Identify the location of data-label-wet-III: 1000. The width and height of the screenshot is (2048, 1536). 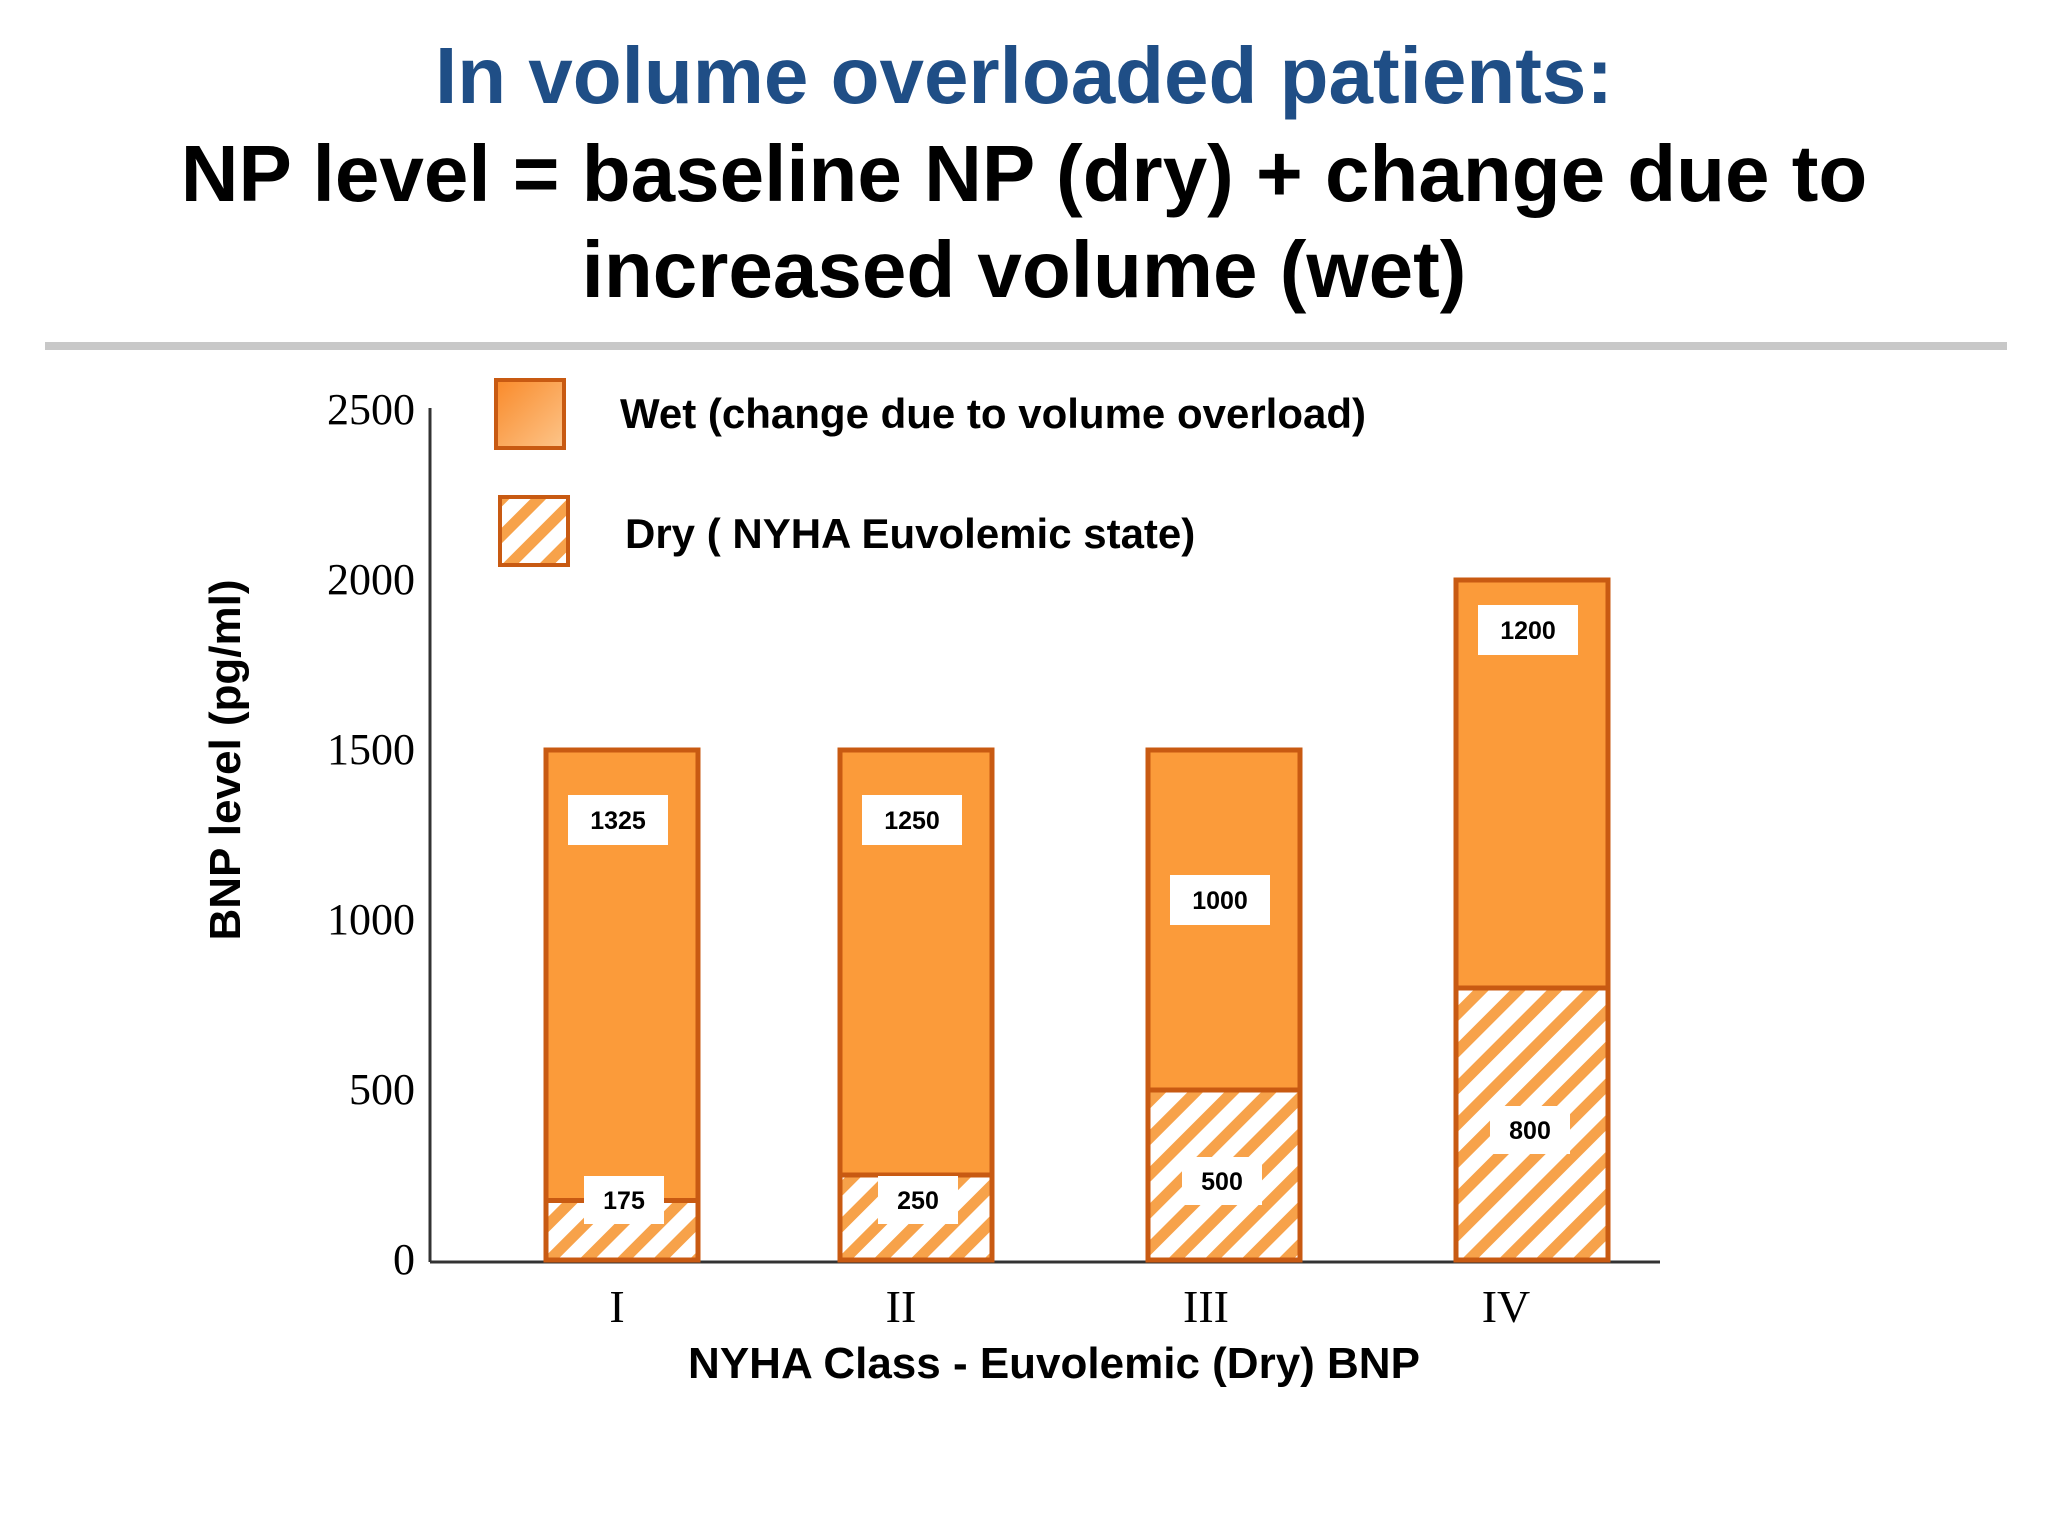
(1220, 901).